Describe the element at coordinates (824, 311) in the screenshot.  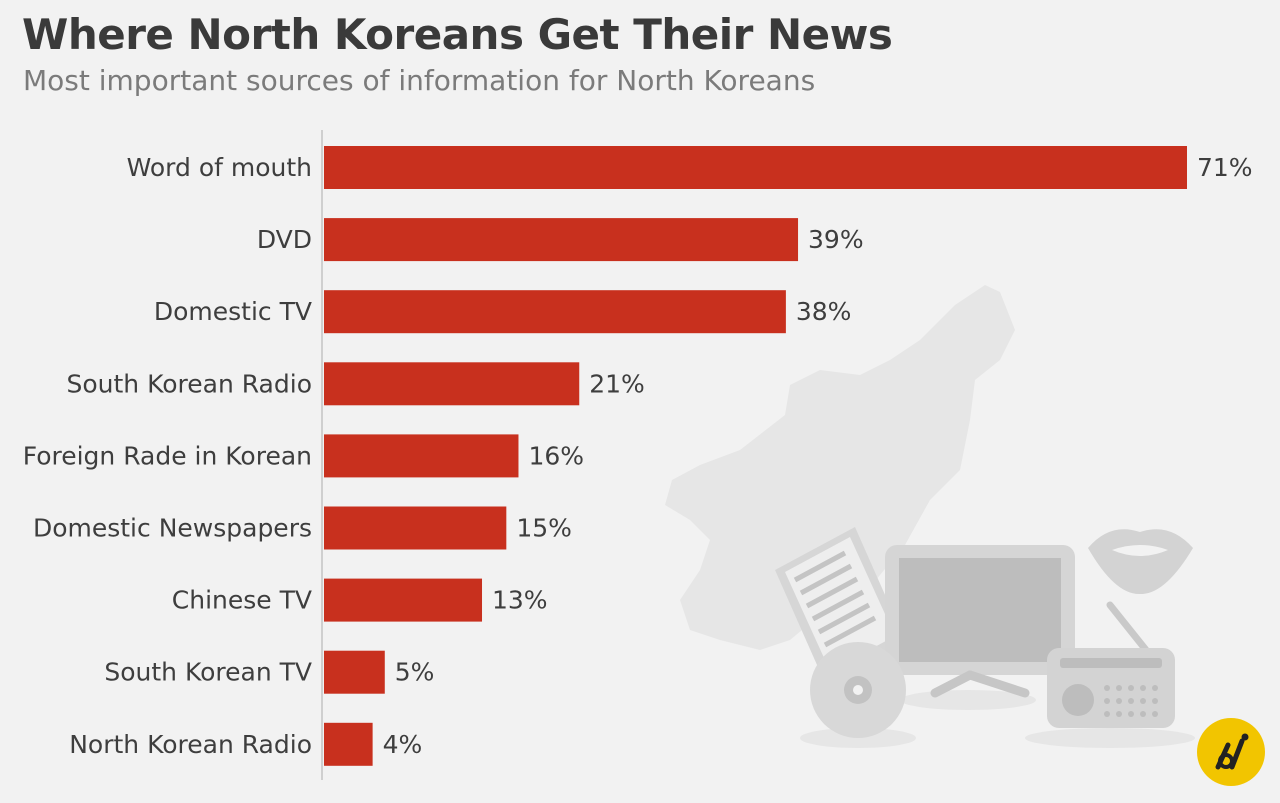
I see `value-label: 38%` at that location.